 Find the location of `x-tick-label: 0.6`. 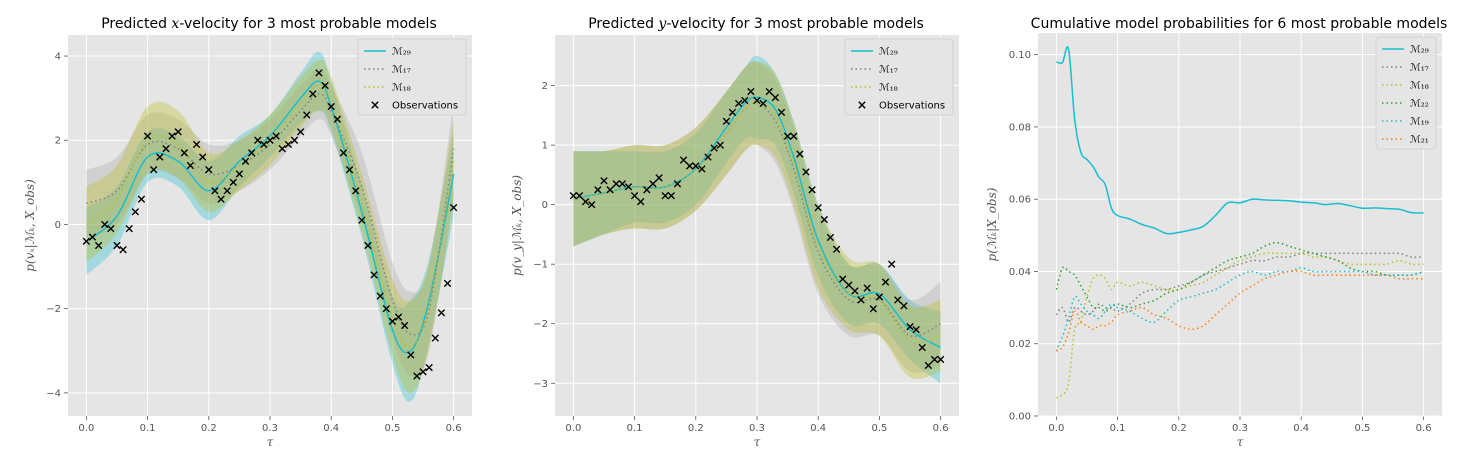

x-tick-label: 0.6 is located at coordinates (454, 428).